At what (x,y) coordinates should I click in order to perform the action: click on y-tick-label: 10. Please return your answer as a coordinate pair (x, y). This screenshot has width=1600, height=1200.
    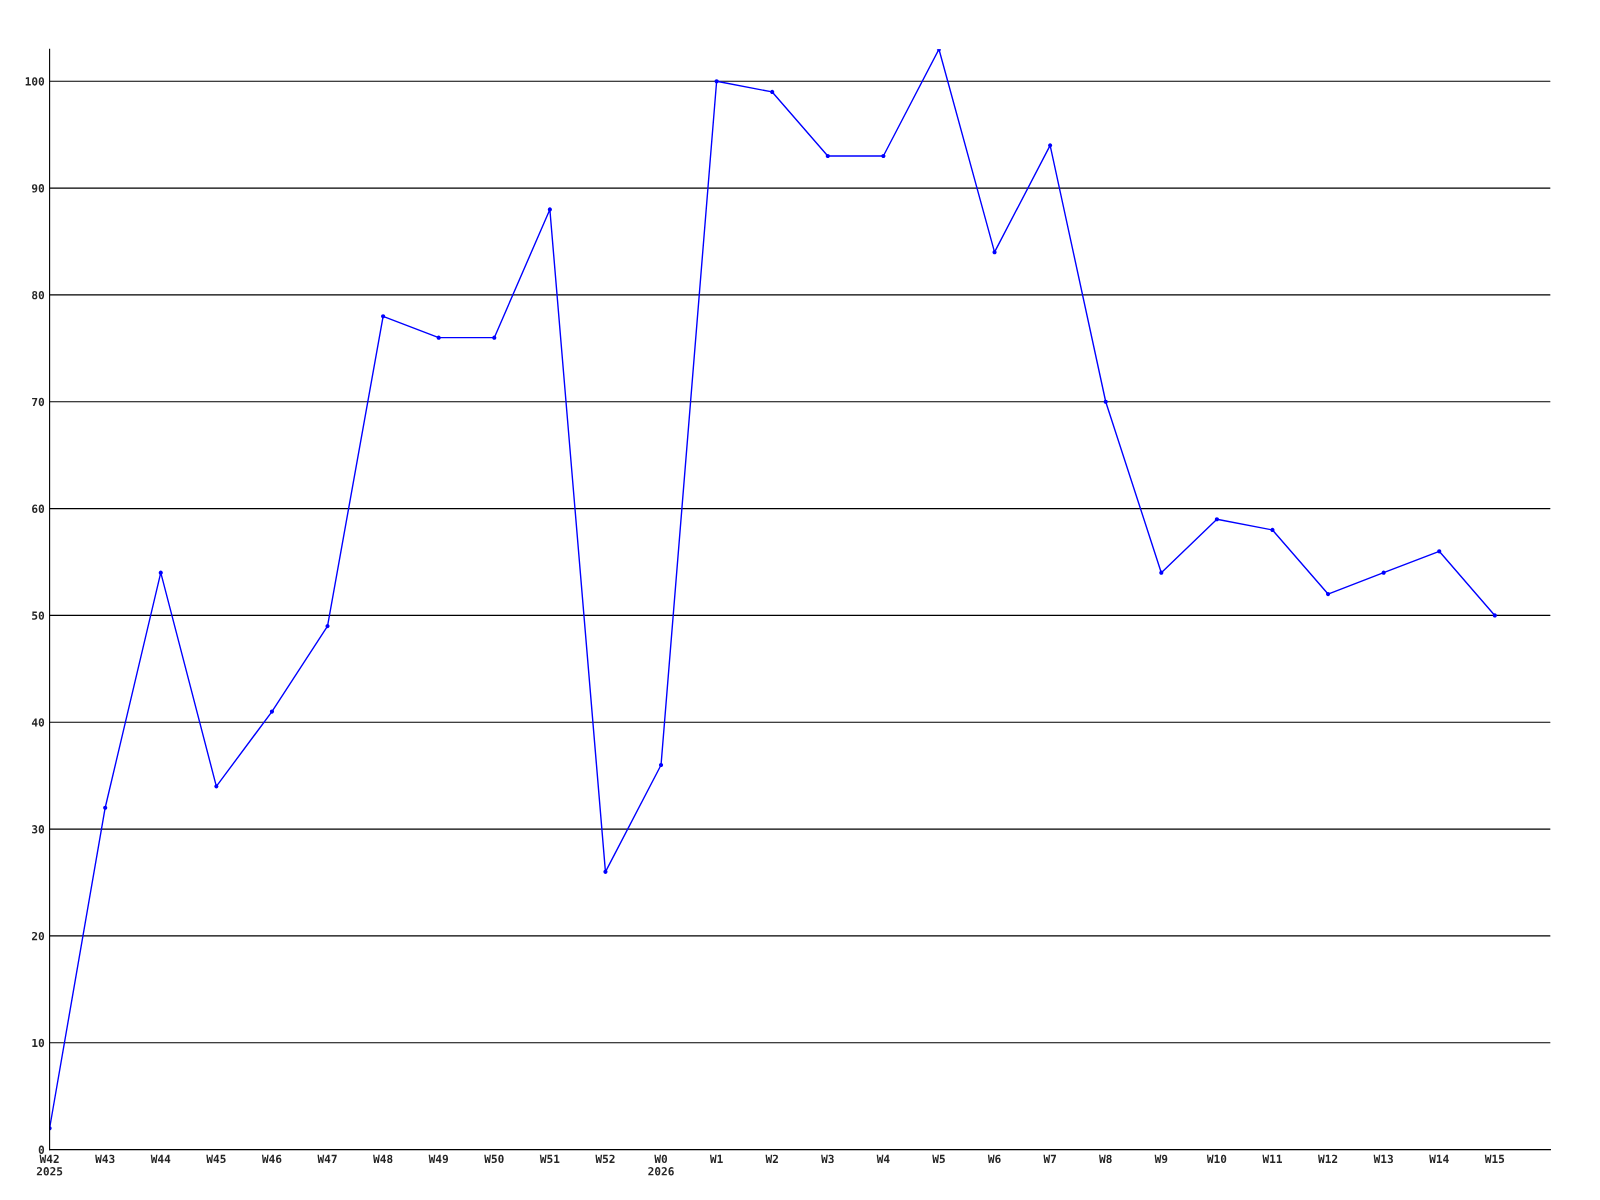
    Looking at the image, I should click on (38, 1043).